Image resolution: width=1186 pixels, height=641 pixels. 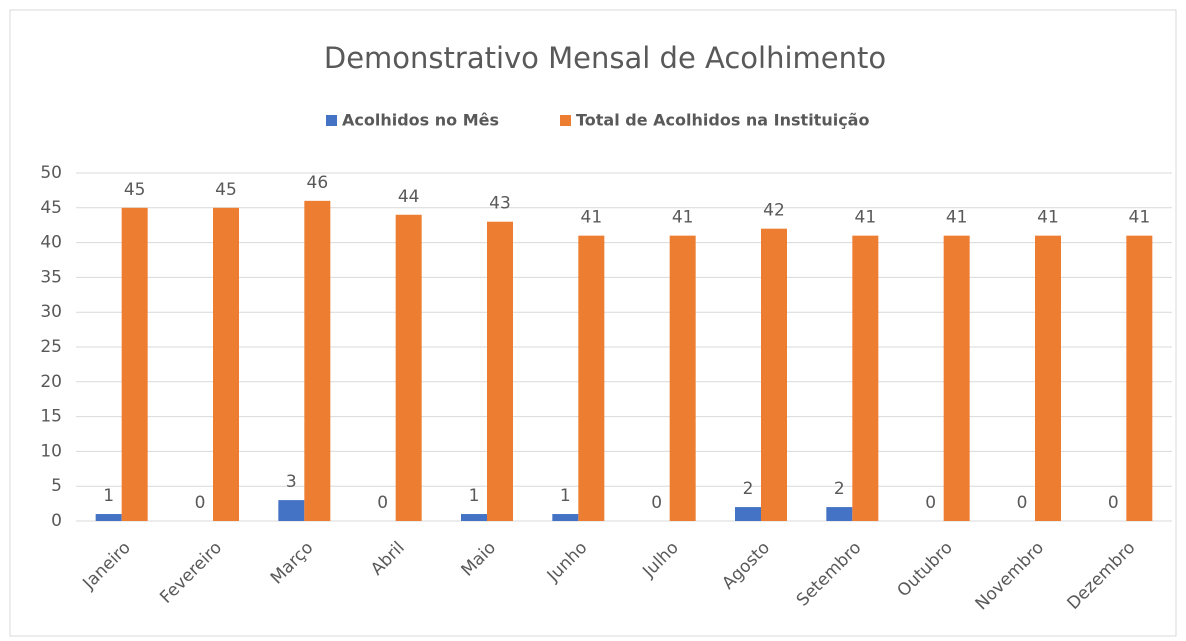 I want to click on y-tick-label: 0, so click(x=56, y=521).